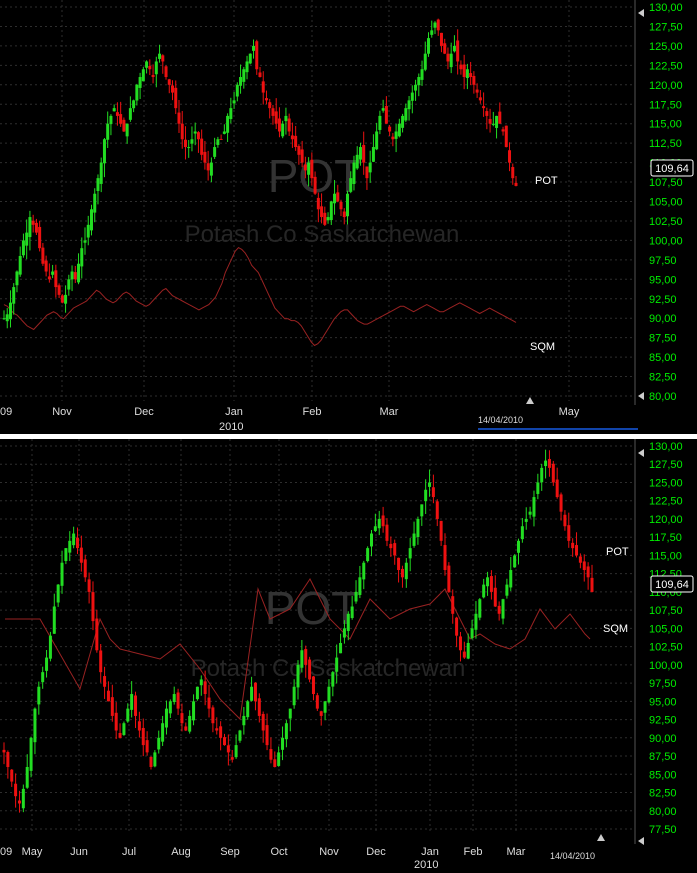  Describe the element at coordinates (6, 412) in the screenshot. I see `x-tick-label: 09` at that location.